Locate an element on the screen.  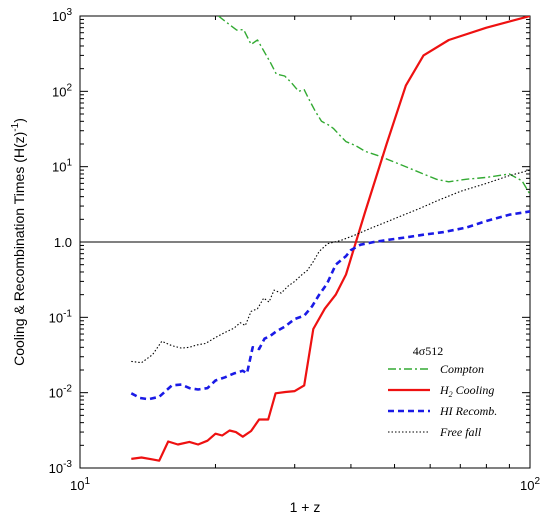
y-tick-label: 10⁻¹ is located at coordinates (61, 316).